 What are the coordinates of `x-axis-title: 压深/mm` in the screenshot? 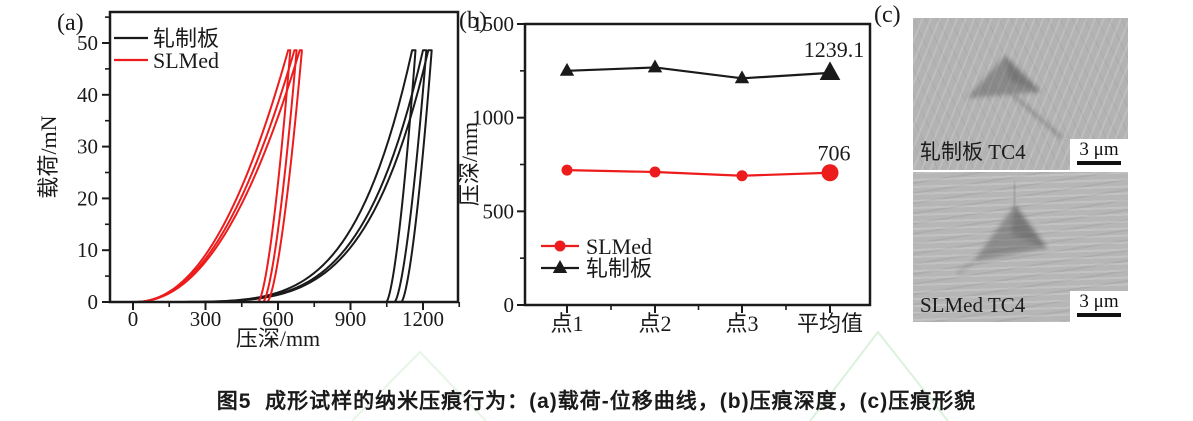 It's located at (278, 338).